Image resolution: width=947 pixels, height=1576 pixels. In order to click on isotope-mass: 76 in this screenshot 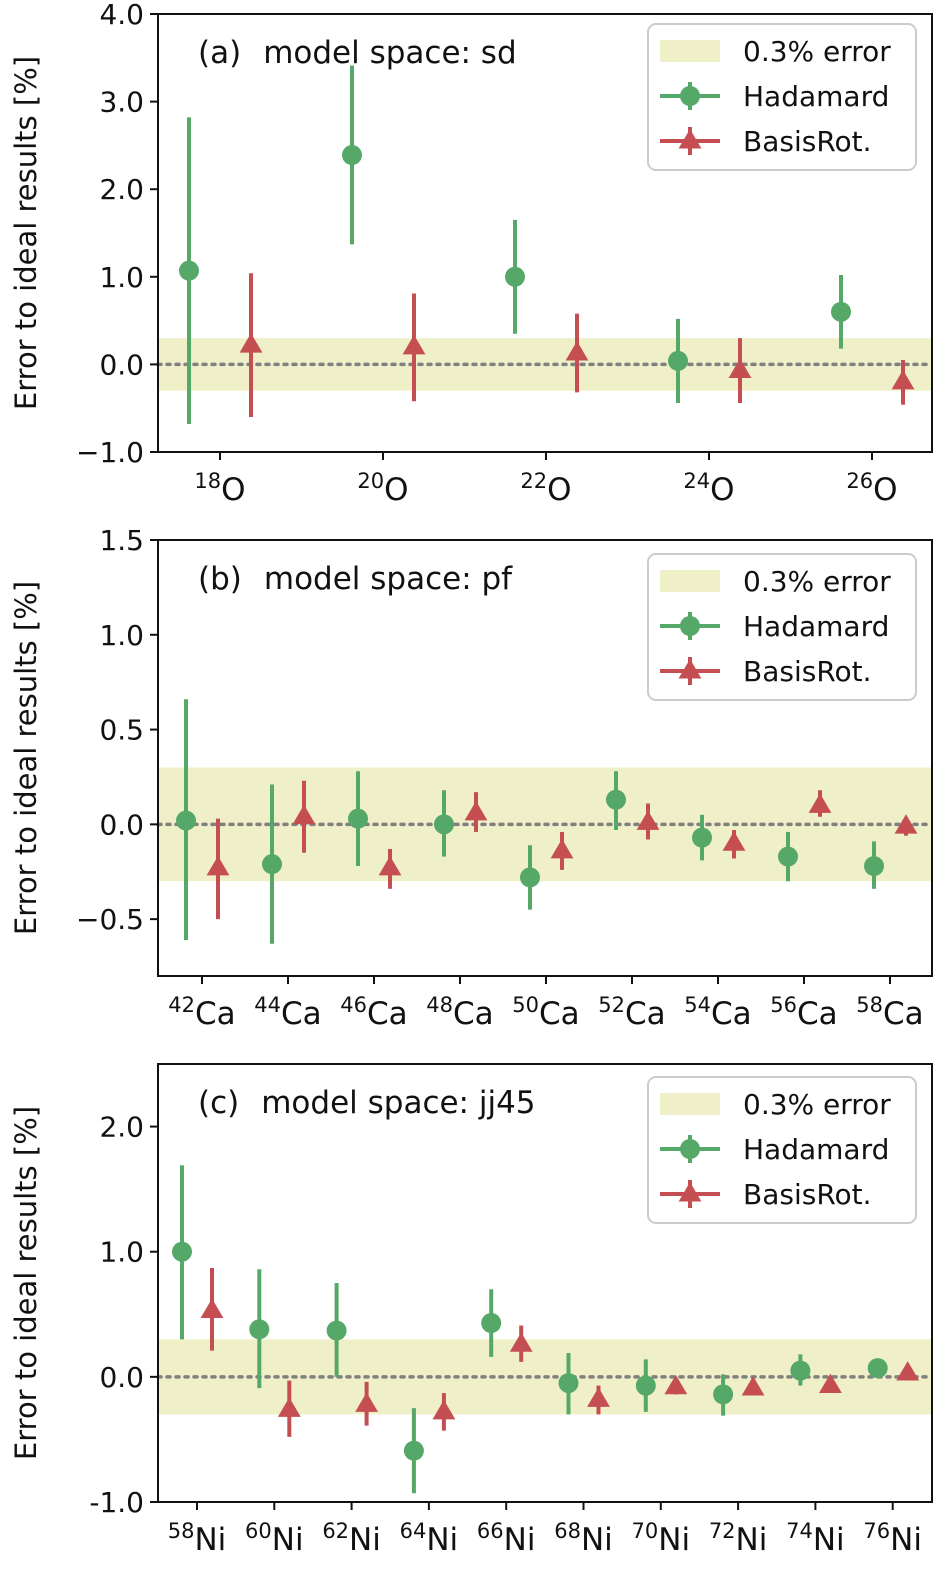, I will do `click(876, 1531)`.